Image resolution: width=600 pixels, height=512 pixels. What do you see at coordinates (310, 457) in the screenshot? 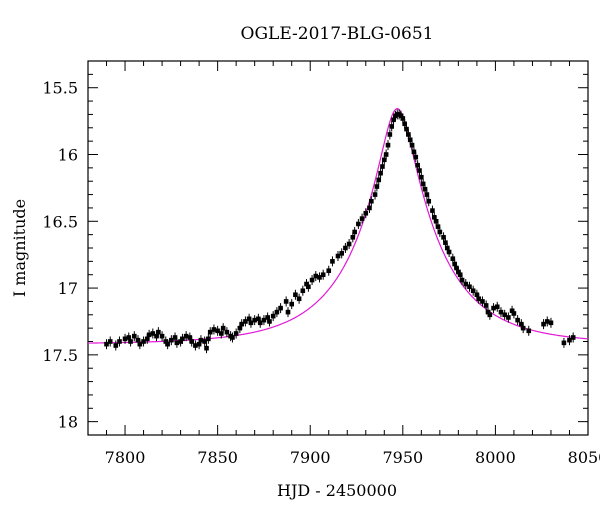
I see `x-tick-label: 7900` at bounding box center [310, 457].